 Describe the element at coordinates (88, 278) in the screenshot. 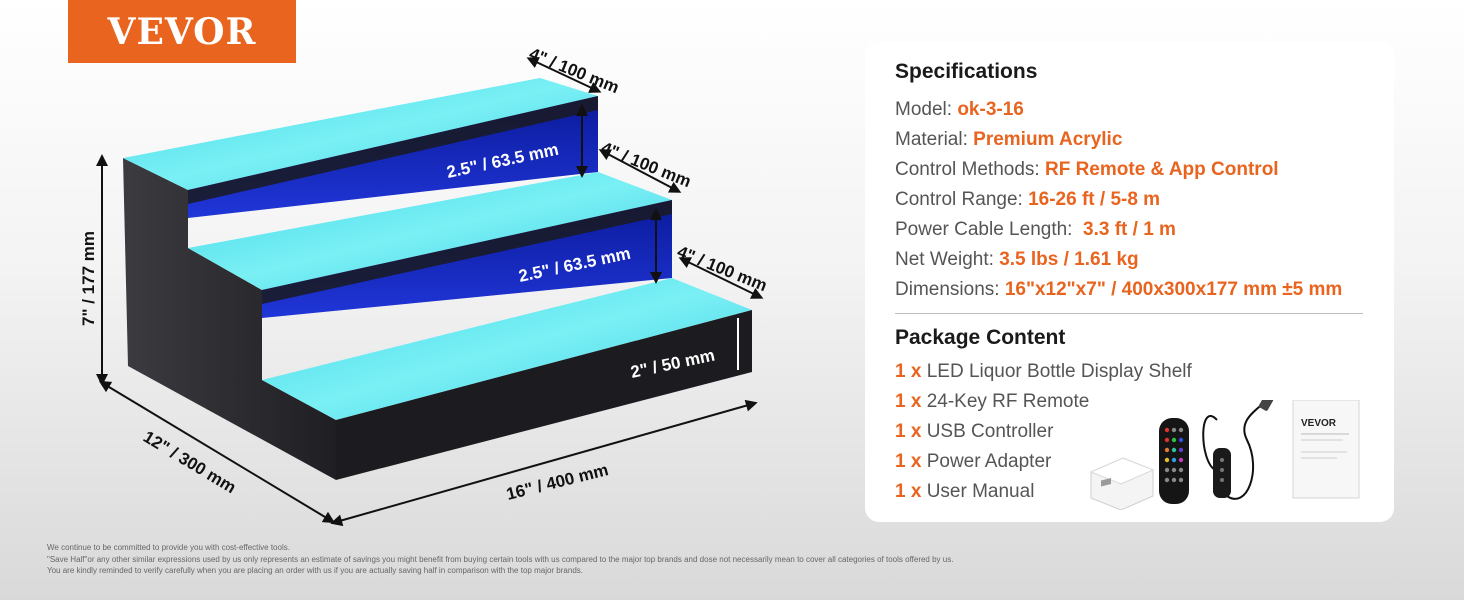

I see `dim-height-label: 7" / 177 mm` at that location.